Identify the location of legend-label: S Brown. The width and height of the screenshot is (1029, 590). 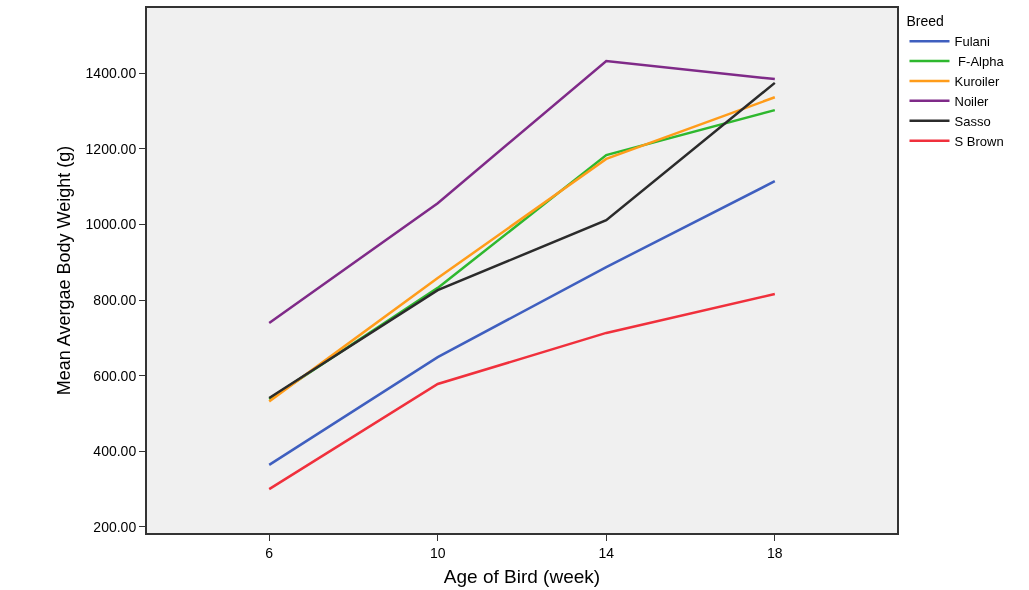
(979, 141).